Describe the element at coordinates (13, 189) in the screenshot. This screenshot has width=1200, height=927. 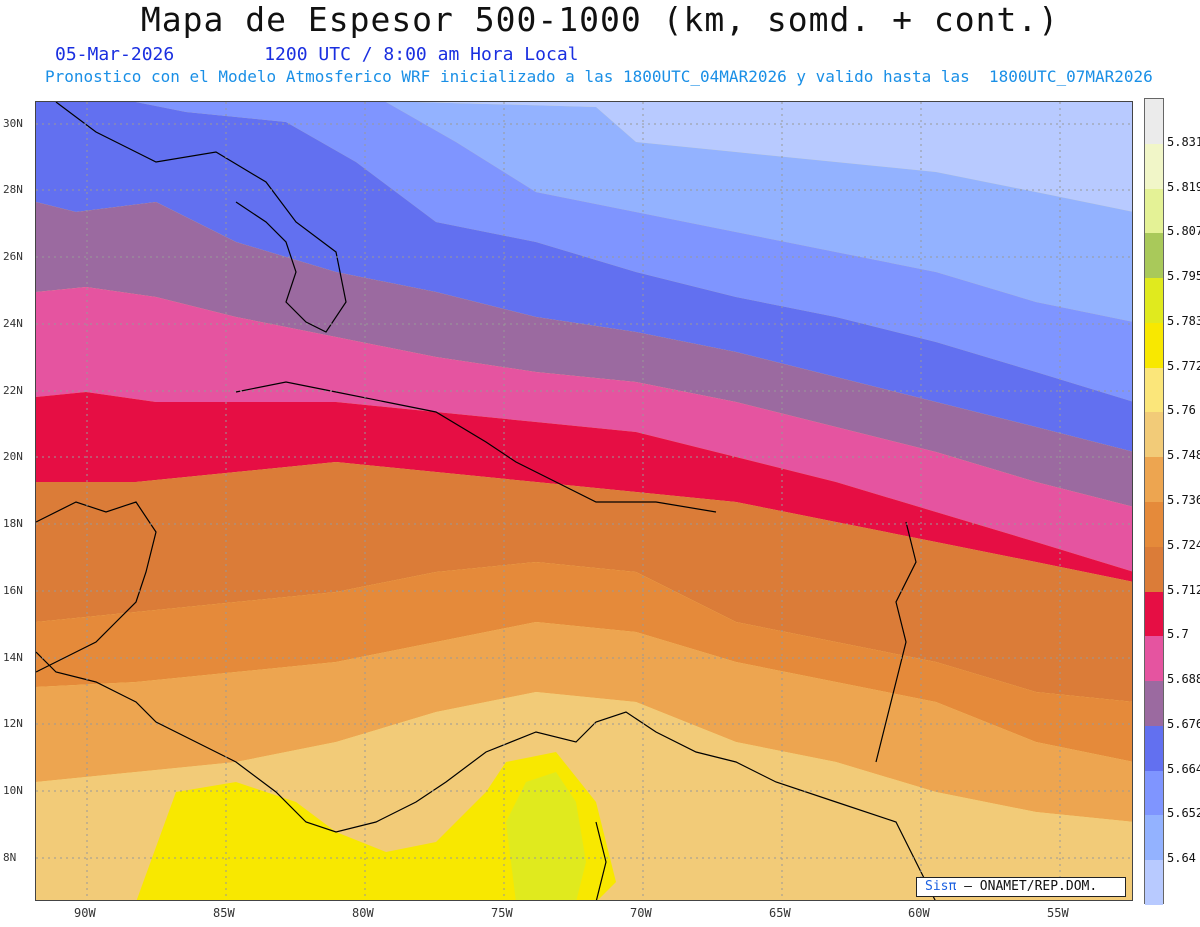
I see `lat-label-28n: 28N` at that location.